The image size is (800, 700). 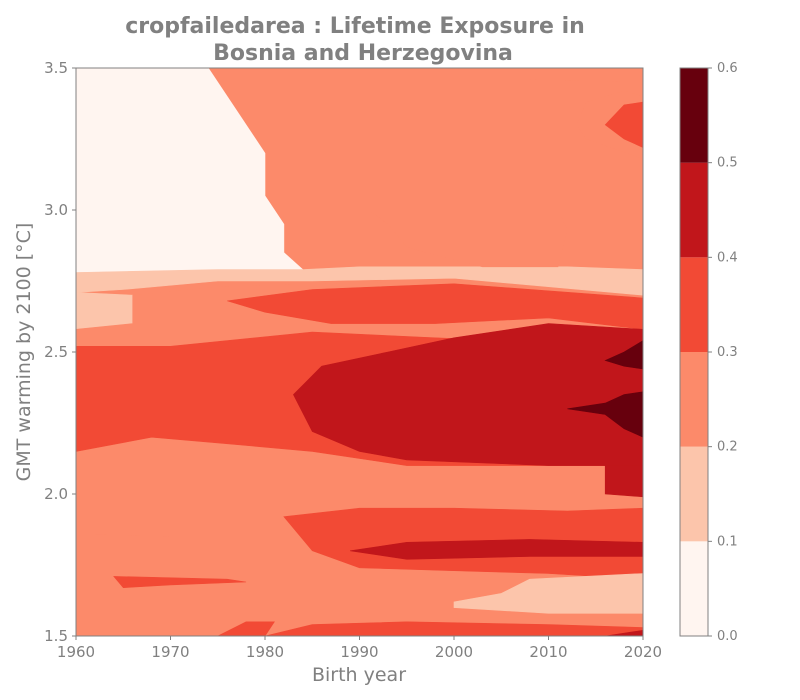 What do you see at coordinates (359, 652) in the screenshot?
I see `x-tick-label-3: 1990` at bounding box center [359, 652].